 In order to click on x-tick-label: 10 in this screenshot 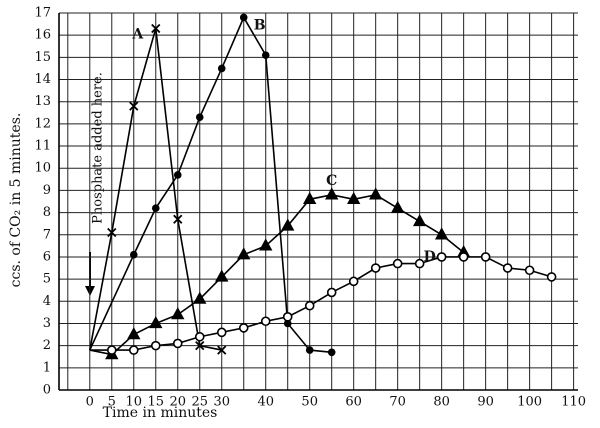, I will do `click(133, 402)`.